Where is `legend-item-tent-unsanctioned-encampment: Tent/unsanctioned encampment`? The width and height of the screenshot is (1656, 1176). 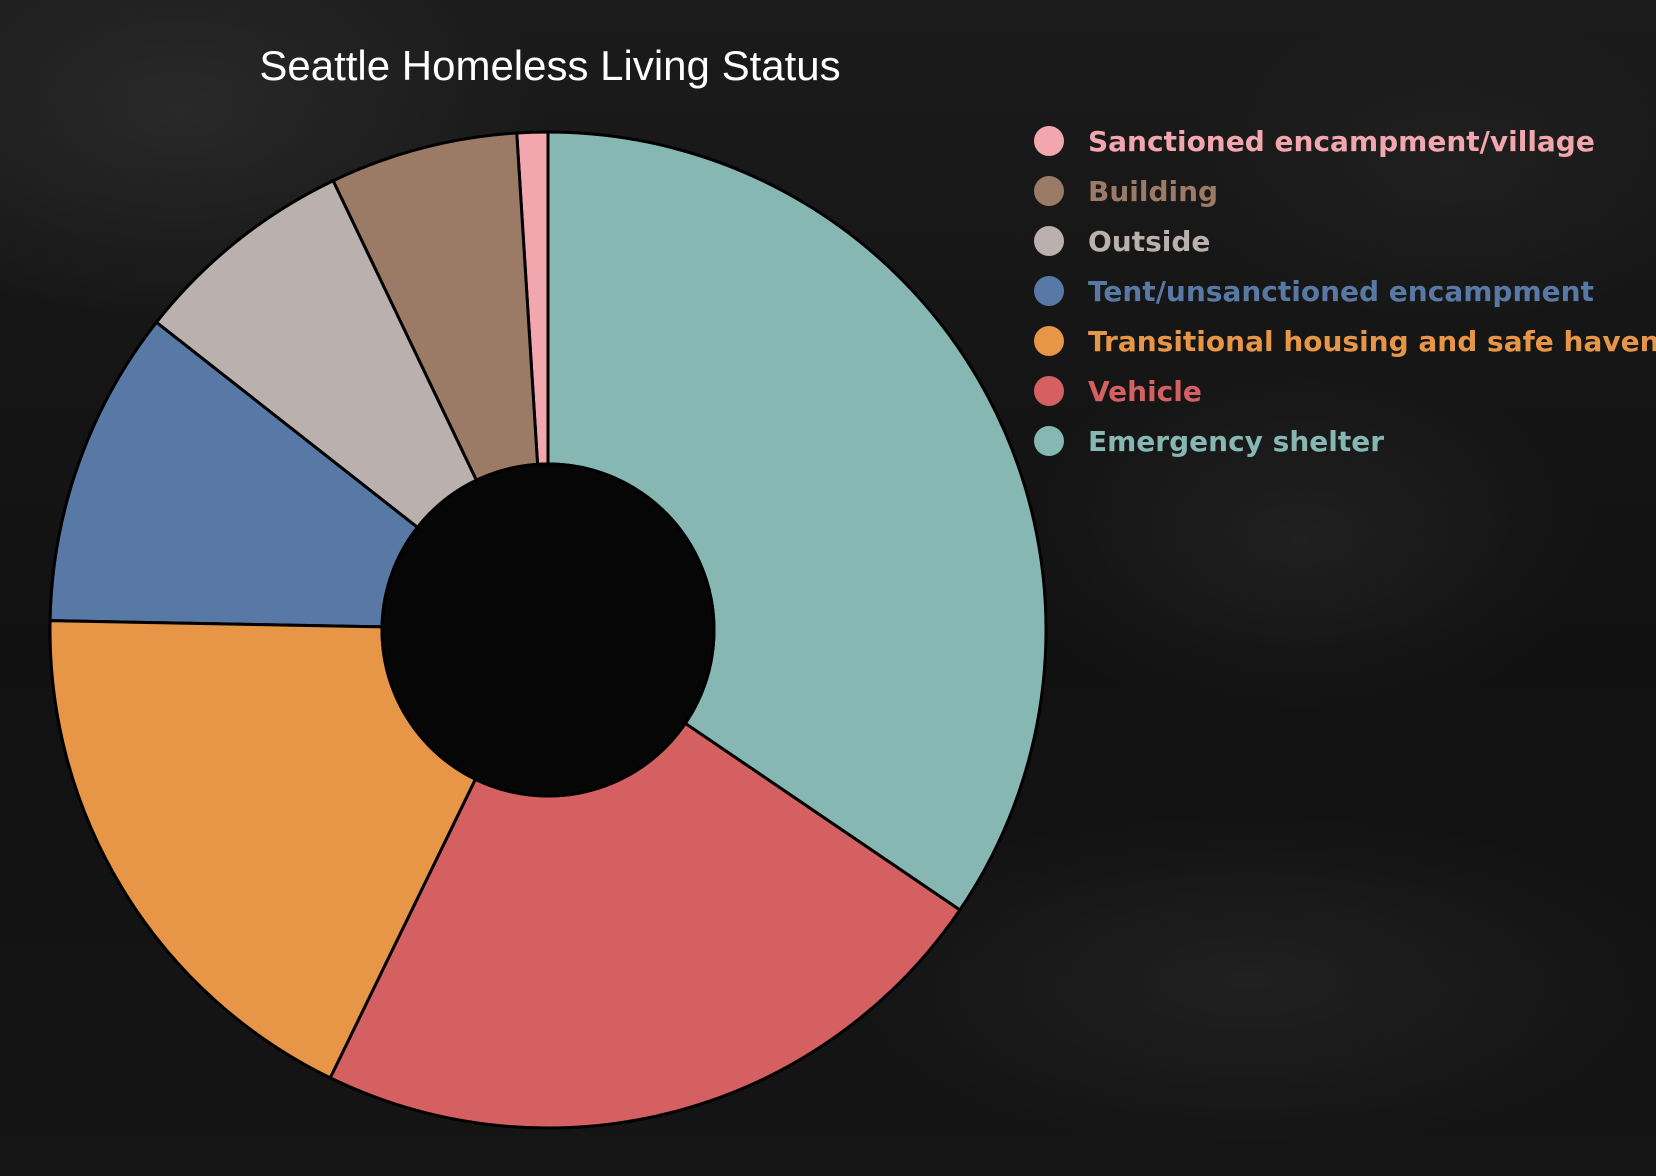 legend-item-tent-unsanctioned-encampment: Tent/unsanctioned encampment is located at coordinates (1345, 291).